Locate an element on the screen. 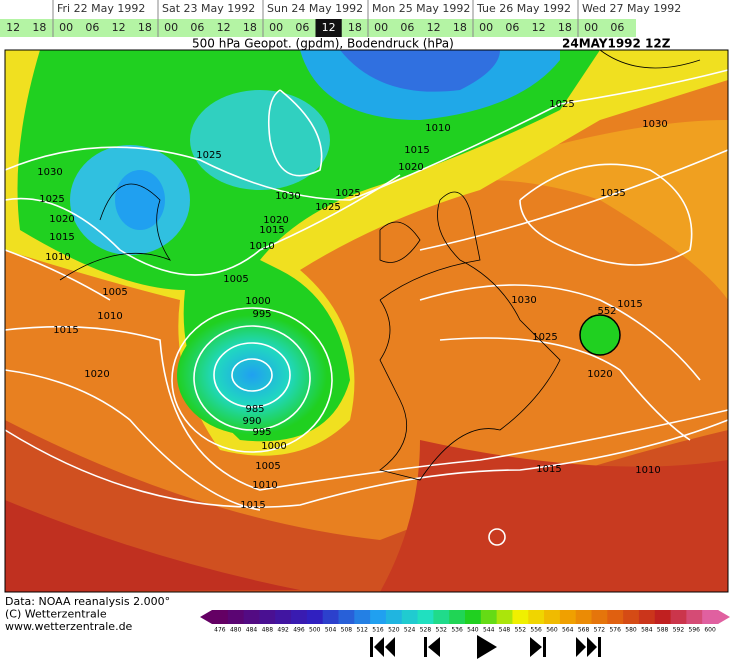  scale-label: 556 is located at coordinates (536, 630).